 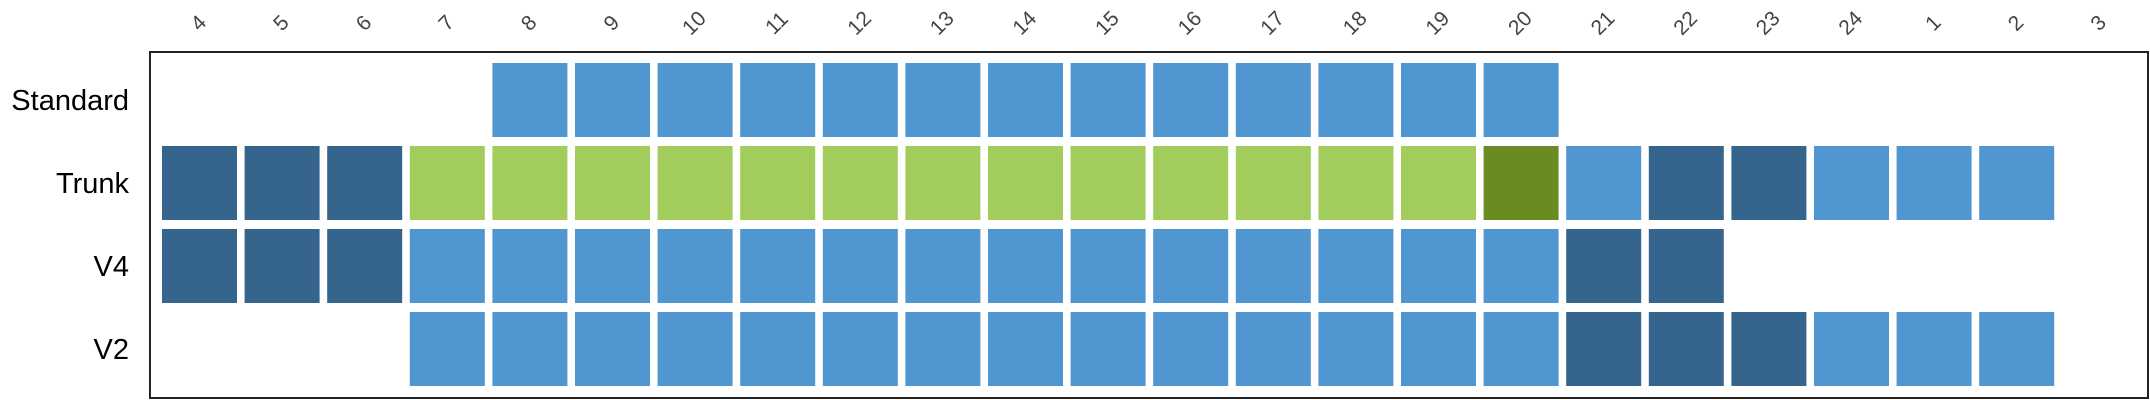 I want to click on column-label: 2, so click(x=2016, y=23).